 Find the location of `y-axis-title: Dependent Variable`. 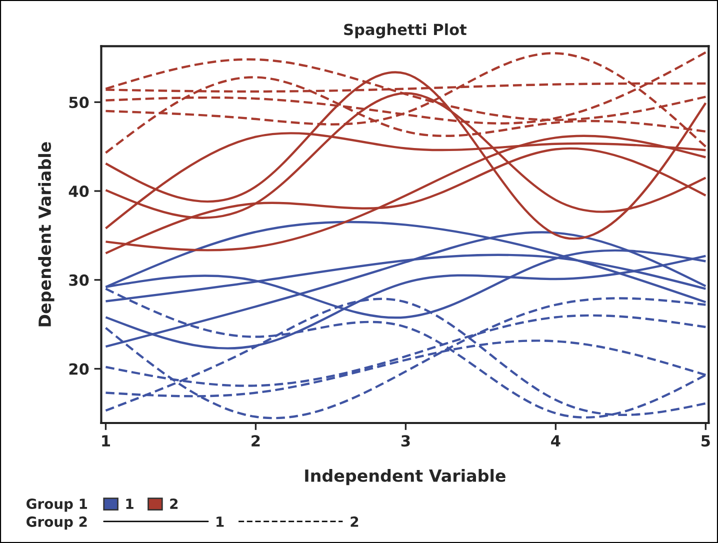

y-axis-title: Dependent Variable is located at coordinates (46, 234).